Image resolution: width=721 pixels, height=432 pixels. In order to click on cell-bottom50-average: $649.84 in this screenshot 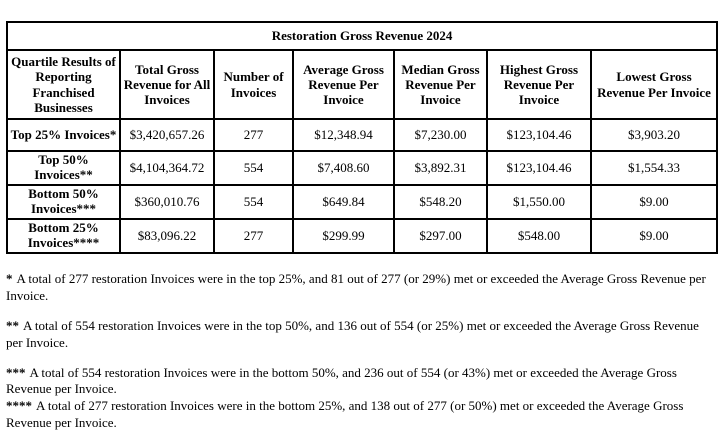, I will do `click(343, 202)`.